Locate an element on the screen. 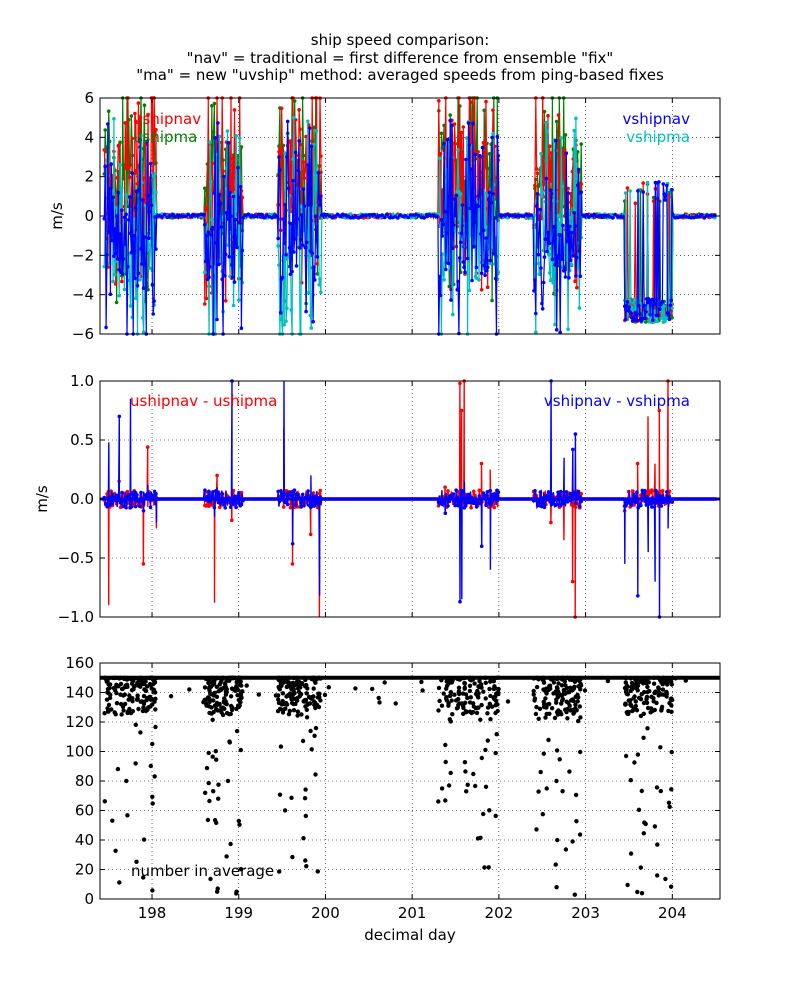 The width and height of the screenshot is (800, 1000). y-tick-label: 4 is located at coordinates (89, 137).